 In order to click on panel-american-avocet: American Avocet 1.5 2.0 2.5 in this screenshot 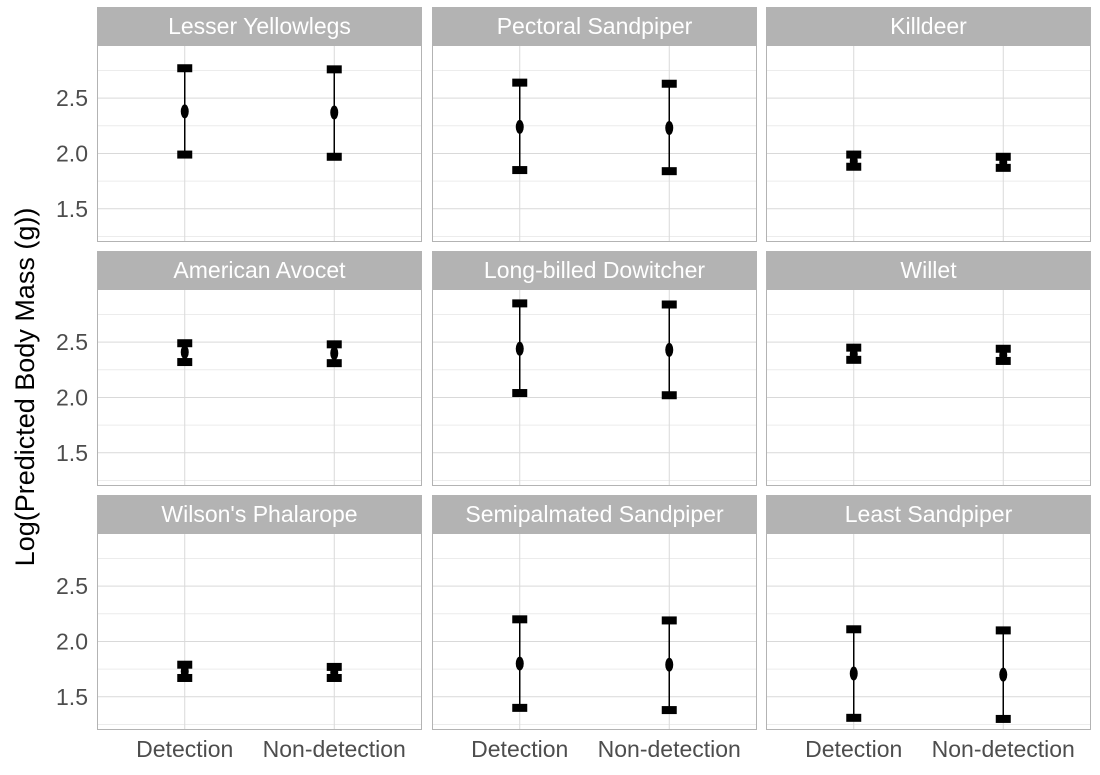, I will do `click(239, 368)`.